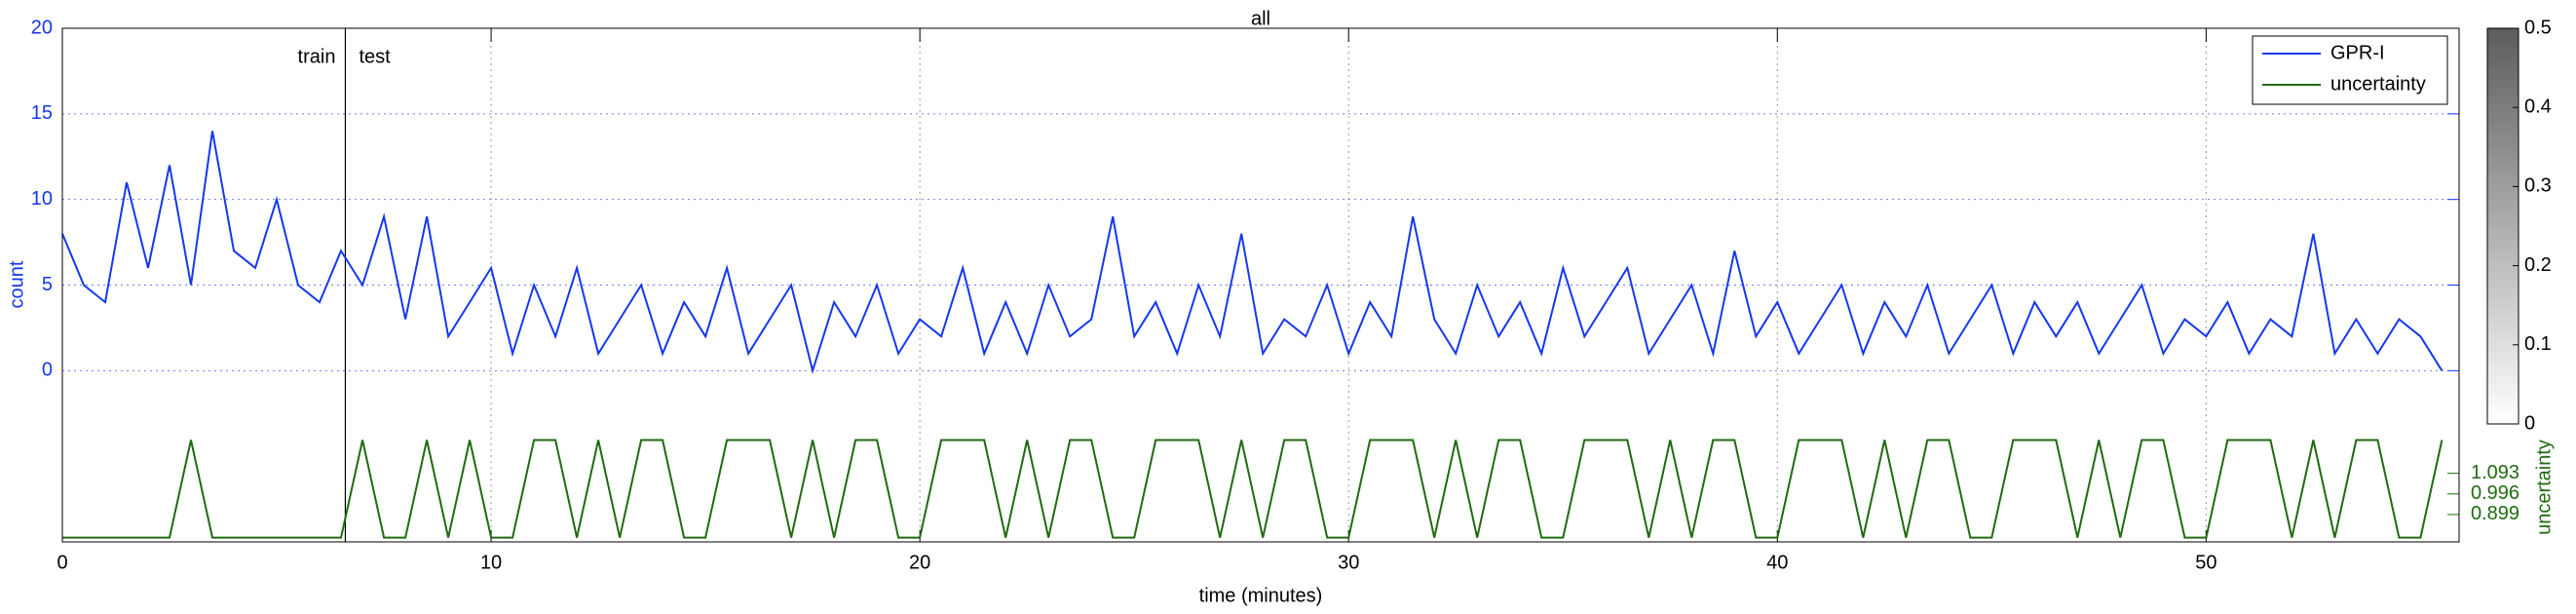 This screenshot has width=2576, height=614. What do you see at coordinates (42, 113) in the screenshot?
I see `y-tick-label: 15` at bounding box center [42, 113].